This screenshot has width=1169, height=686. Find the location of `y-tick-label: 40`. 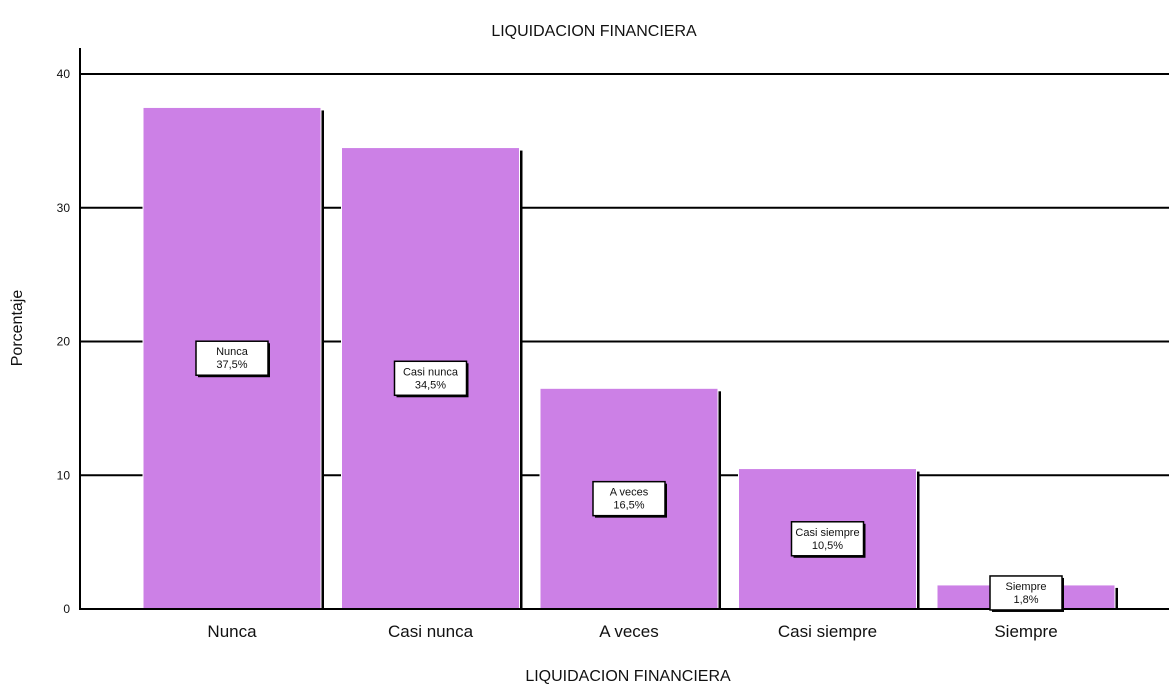

y-tick-label: 40 is located at coordinates (64, 74).